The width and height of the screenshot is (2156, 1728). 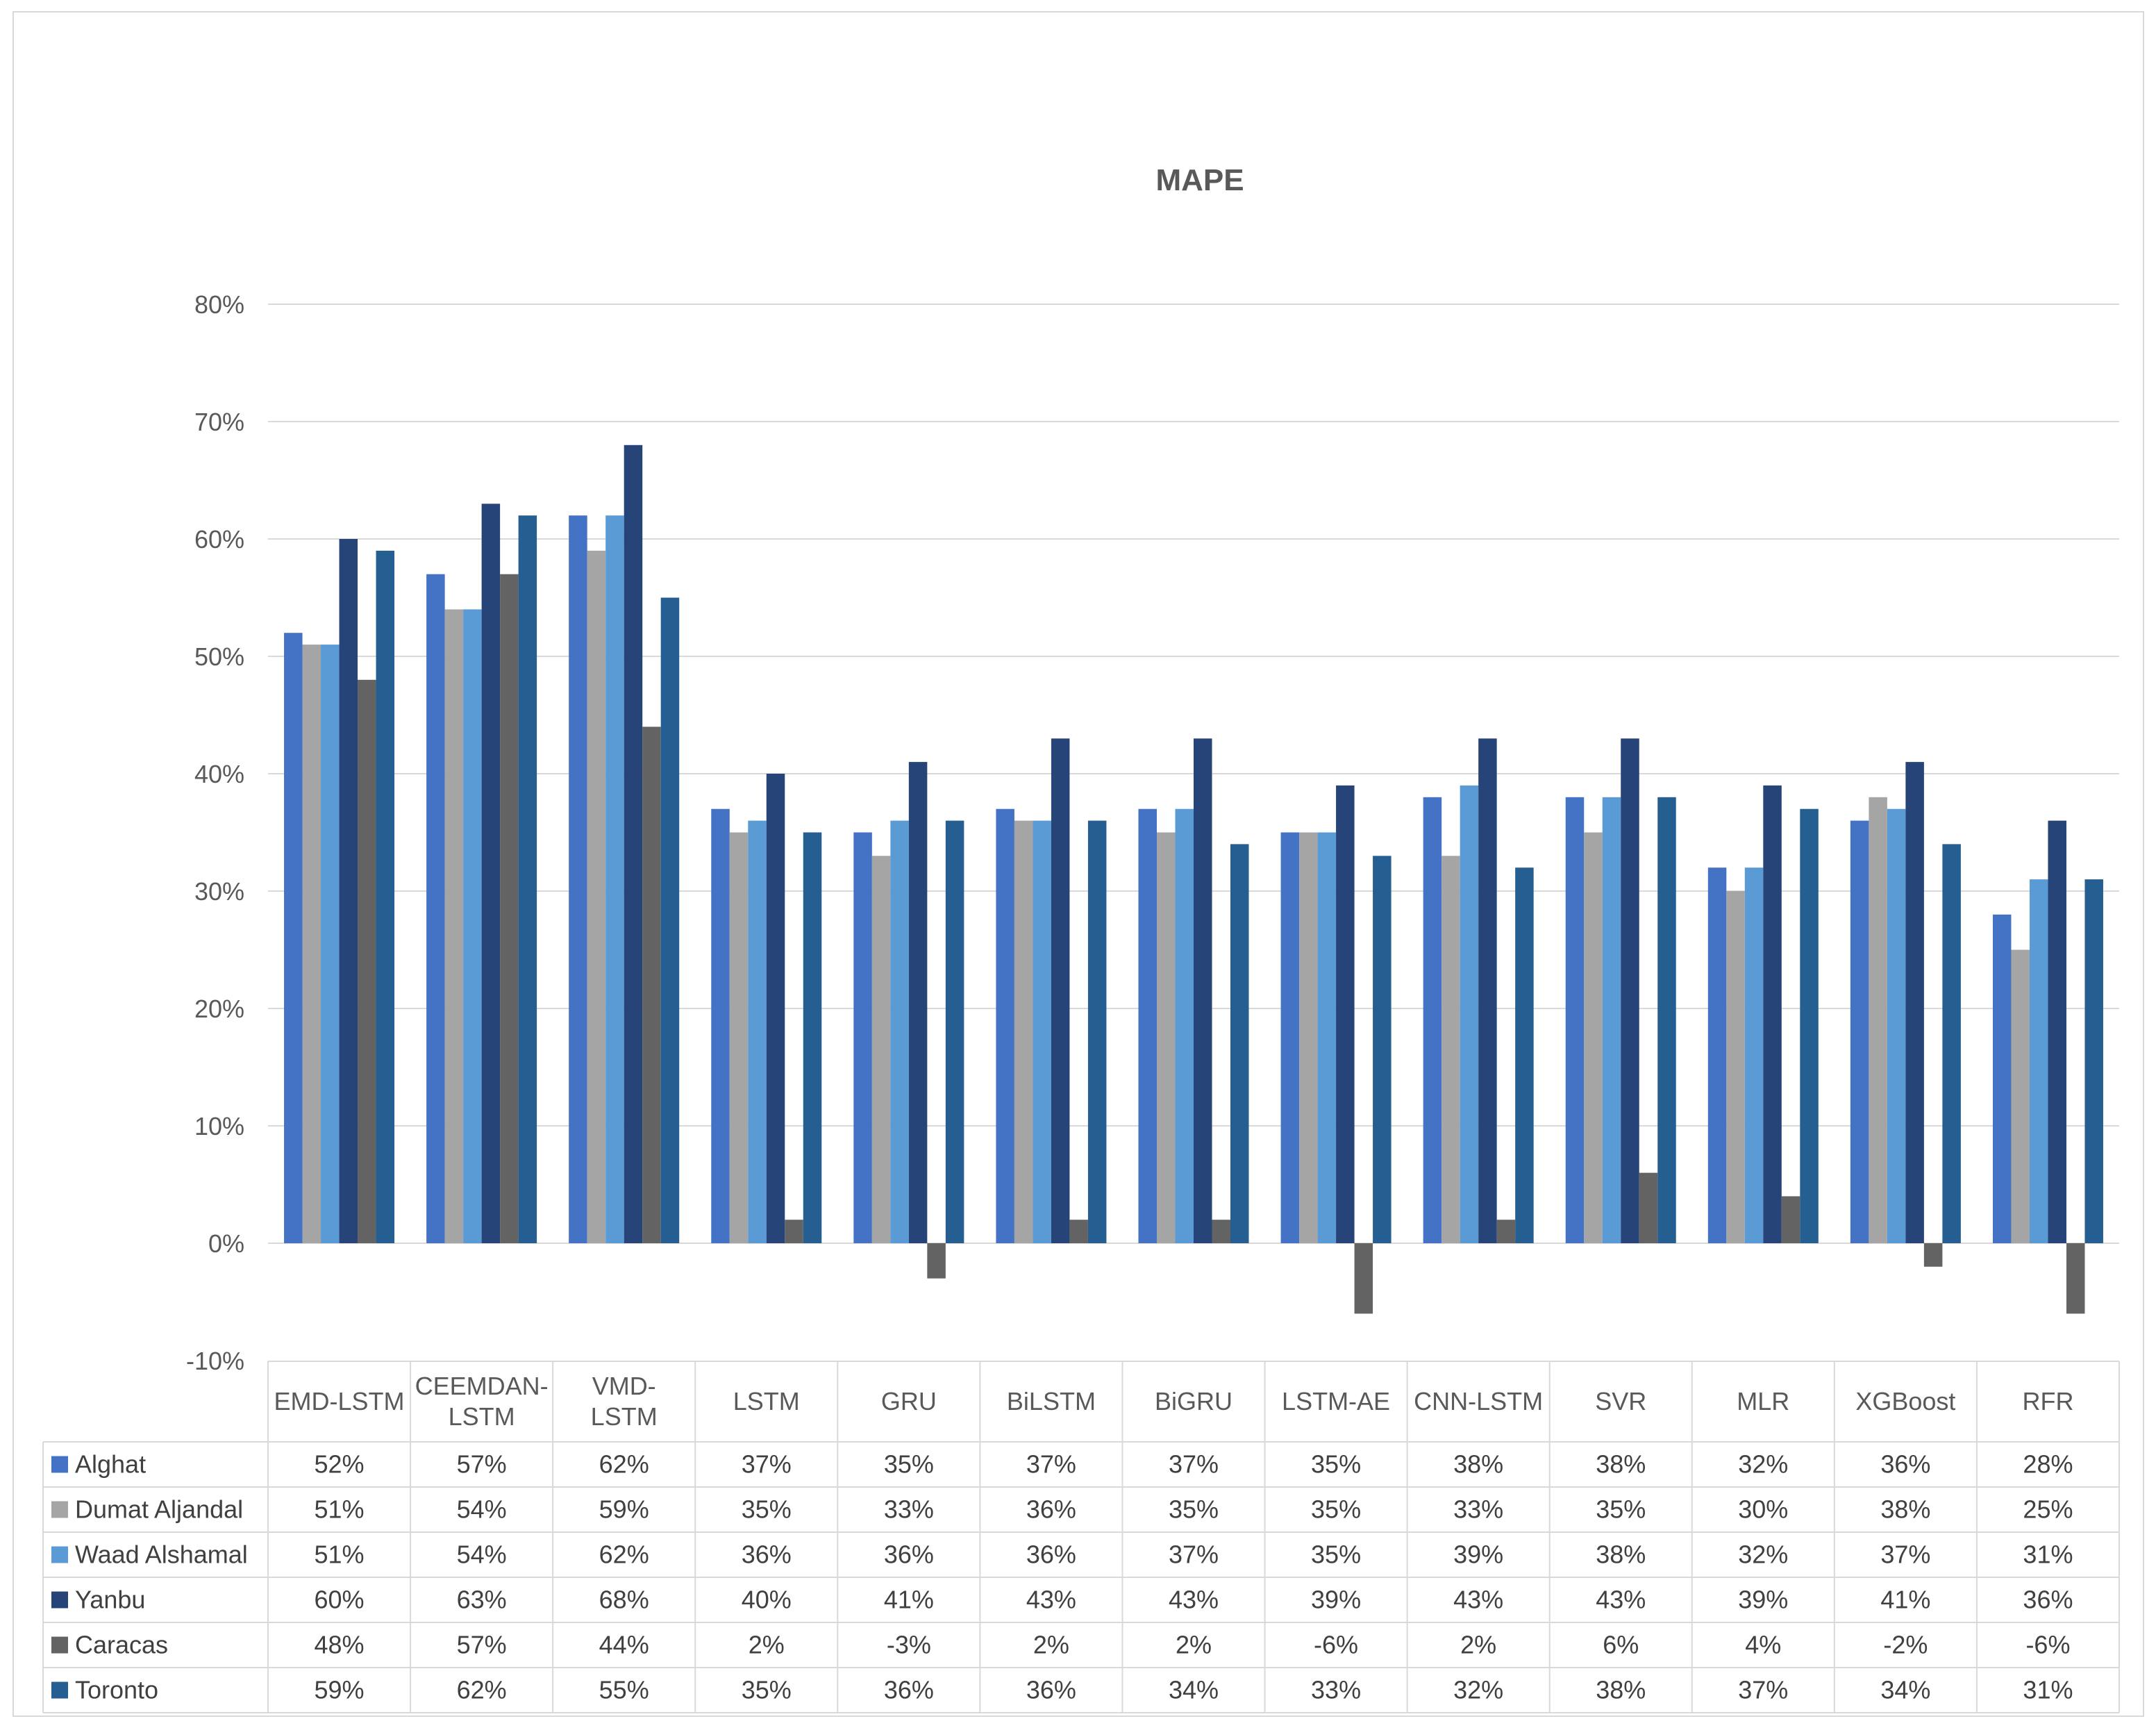 What do you see at coordinates (121, 1645) in the screenshot?
I see `legend-label: Caracas` at bounding box center [121, 1645].